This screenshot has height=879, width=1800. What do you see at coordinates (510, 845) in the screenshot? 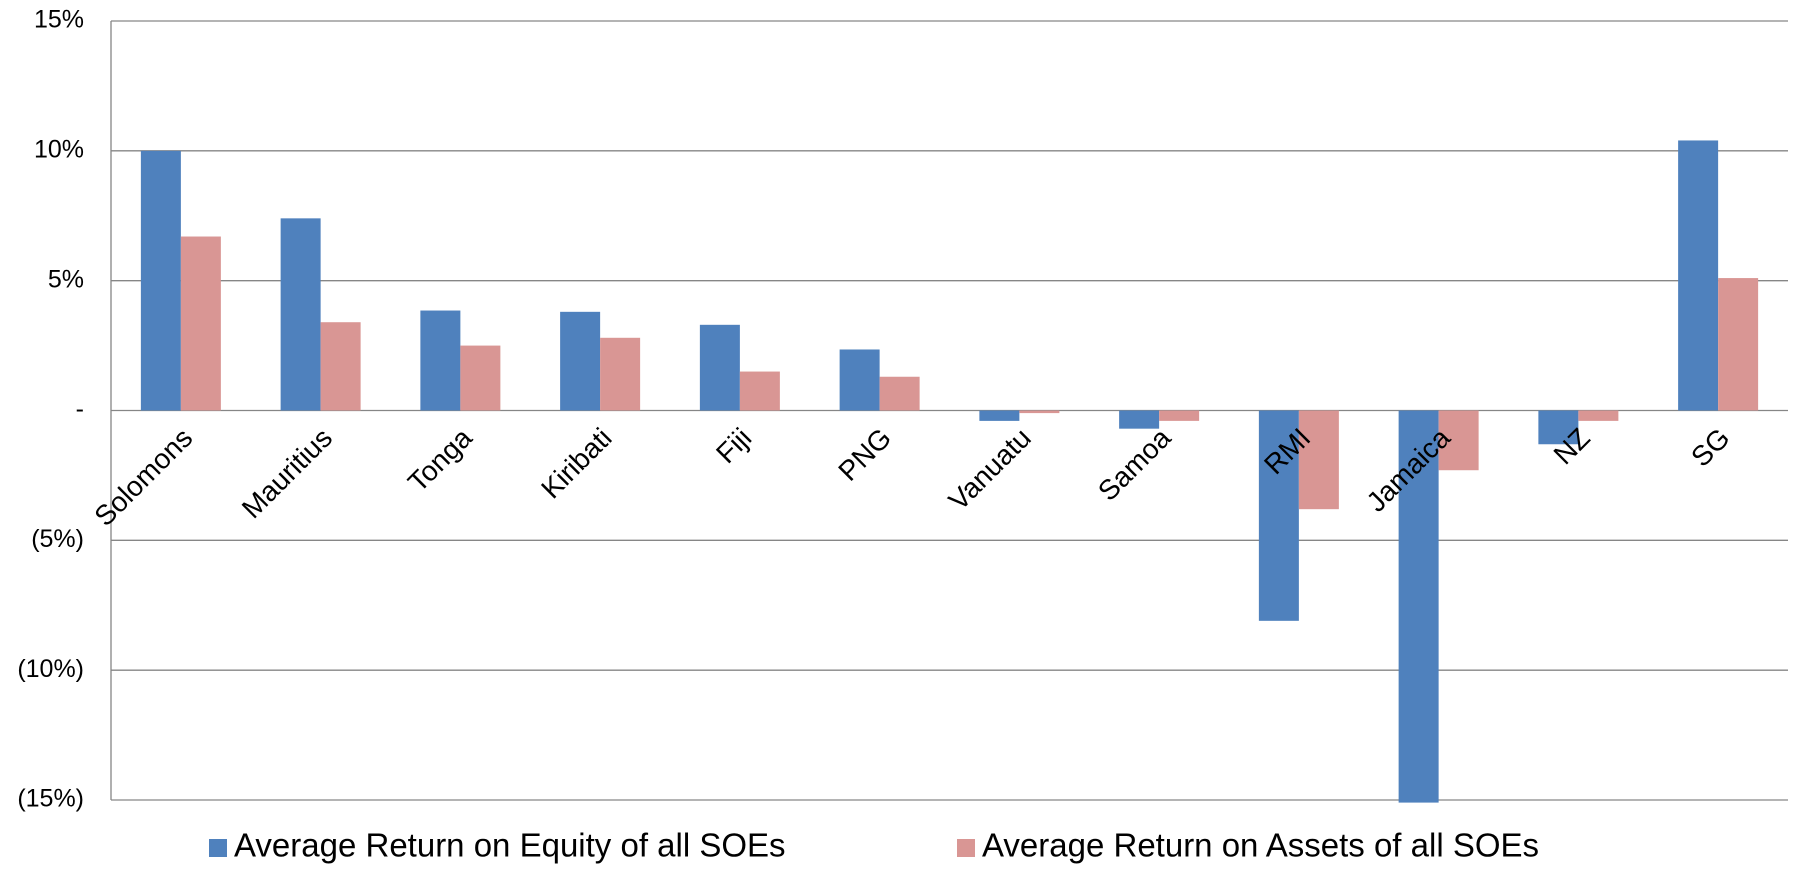
I see `legend-label: Average Return on Equity of all SOEs` at bounding box center [510, 845].